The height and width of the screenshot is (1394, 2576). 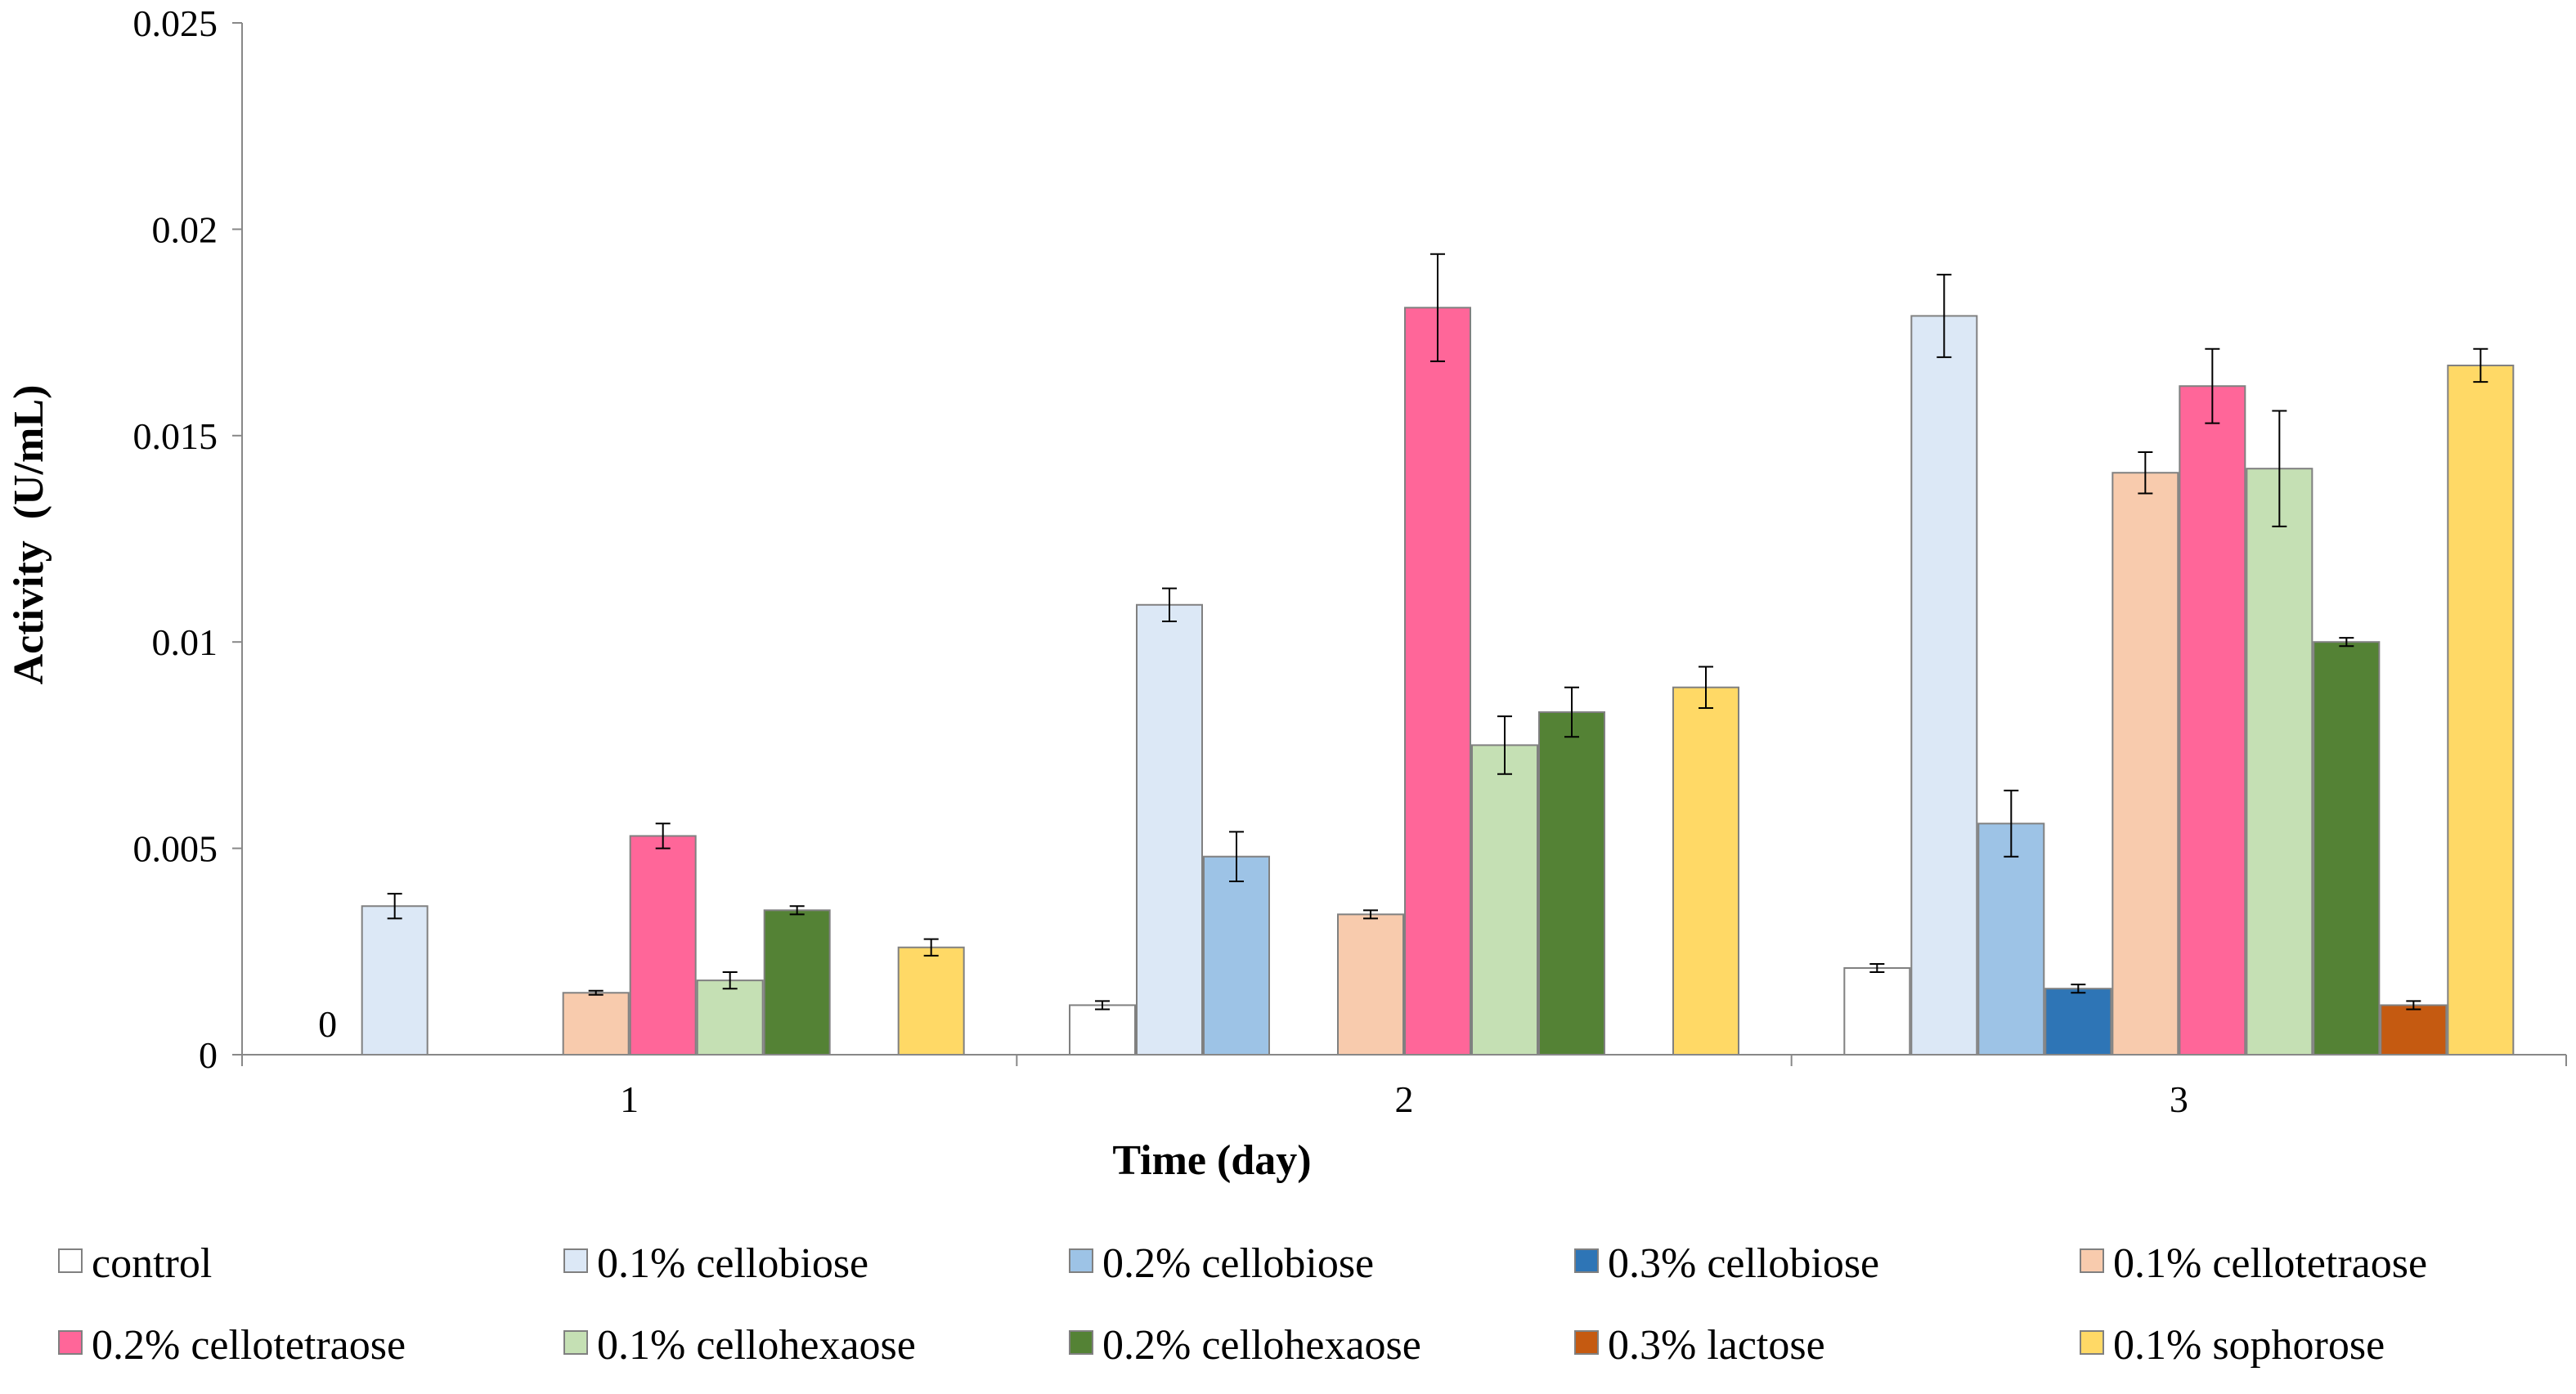 What do you see at coordinates (1238, 1264) in the screenshot?
I see `legend-label: 0.2% cellobiose` at bounding box center [1238, 1264].